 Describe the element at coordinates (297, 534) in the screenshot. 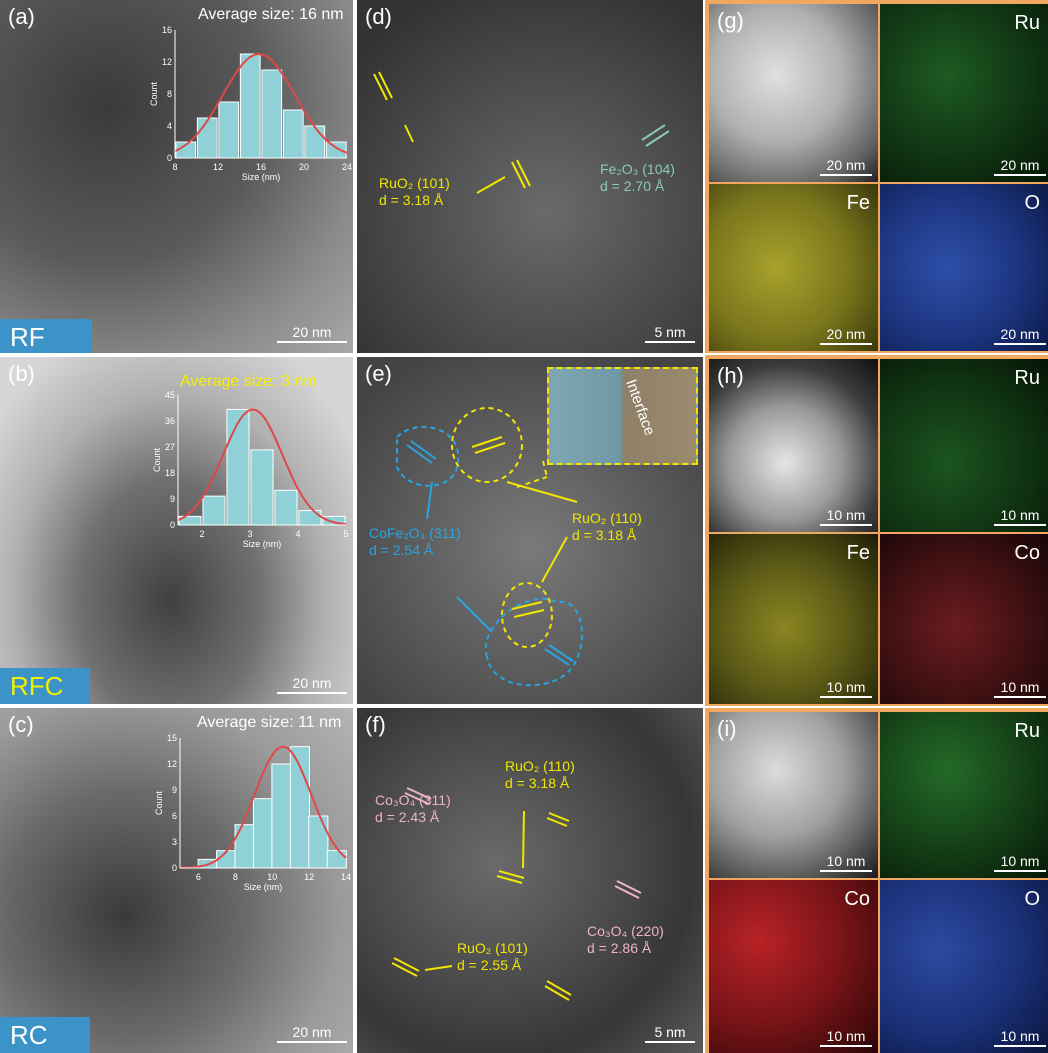

I see `x-tick-label: 4` at that location.